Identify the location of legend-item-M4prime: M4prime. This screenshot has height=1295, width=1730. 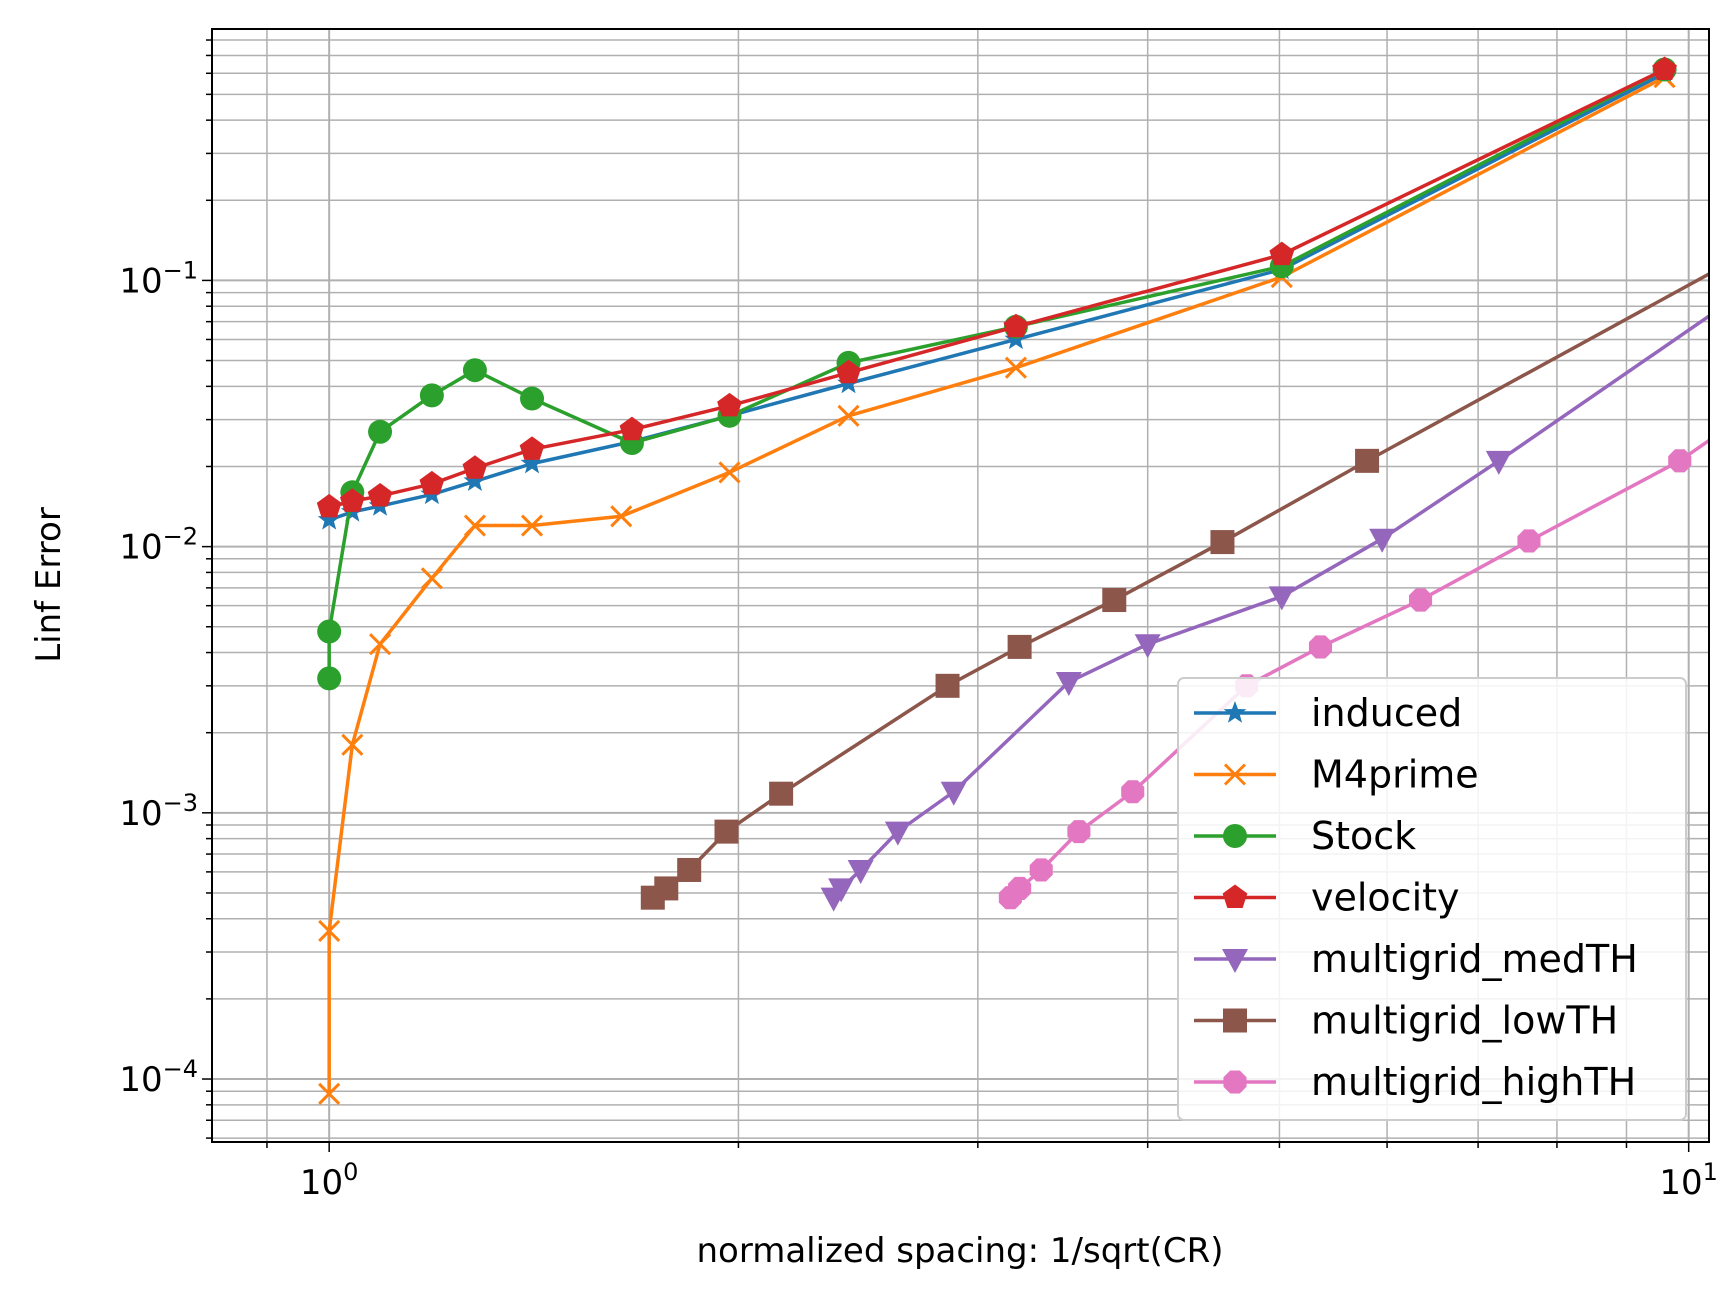
(1336, 775).